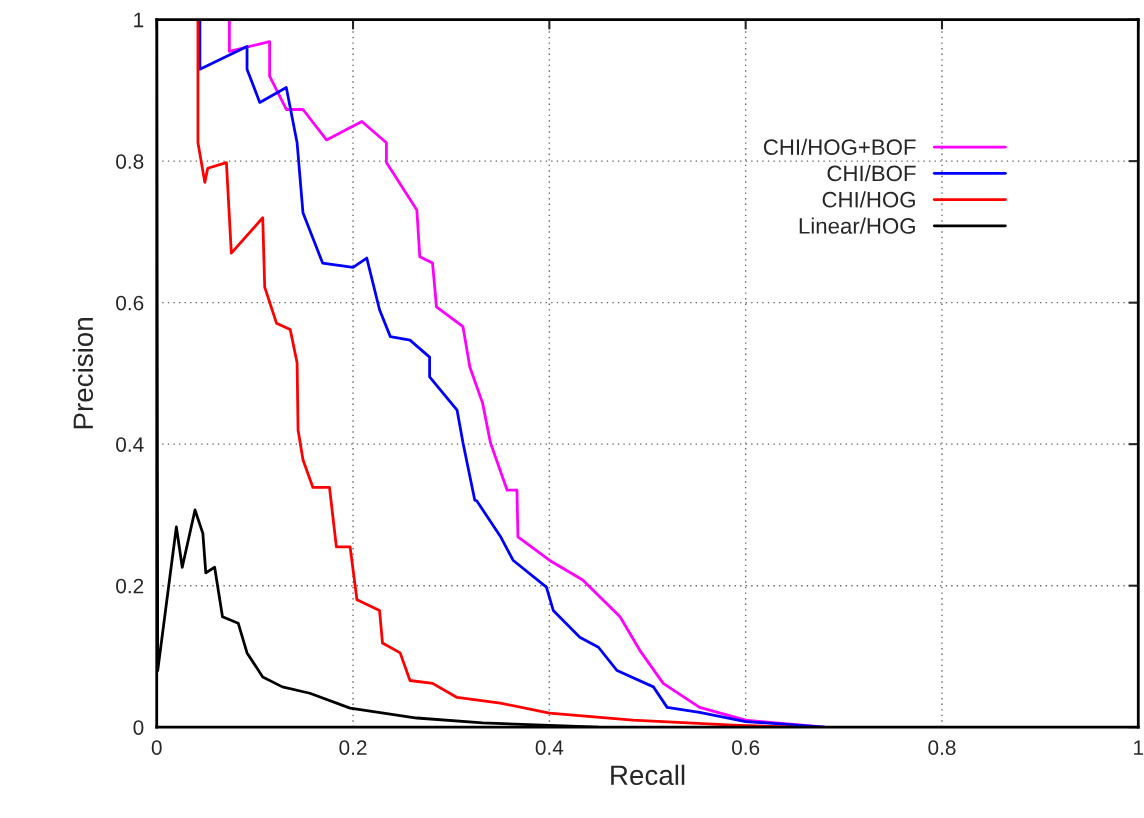 The image size is (1144, 818). What do you see at coordinates (139, 20) in the screenshot?
I see `y-tick-label: 1` at bounding box center [139, 20].